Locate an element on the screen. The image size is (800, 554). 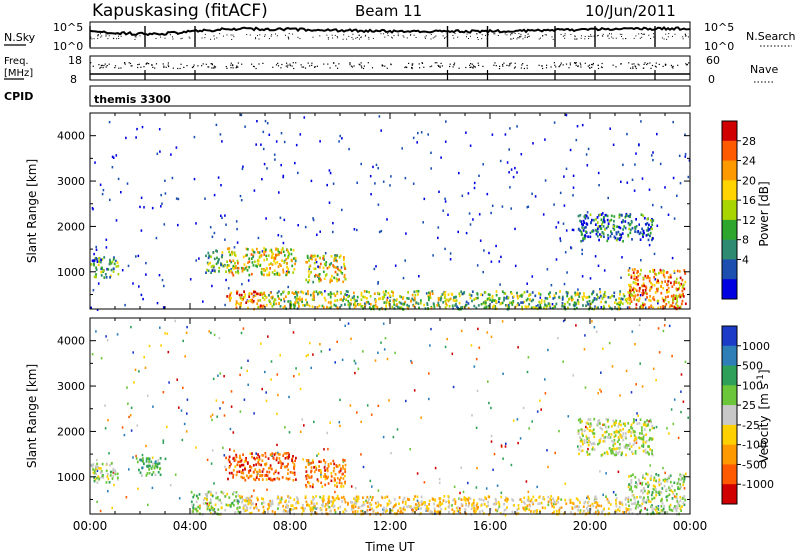
colorbar-frame is located at coordinates (729, 415).